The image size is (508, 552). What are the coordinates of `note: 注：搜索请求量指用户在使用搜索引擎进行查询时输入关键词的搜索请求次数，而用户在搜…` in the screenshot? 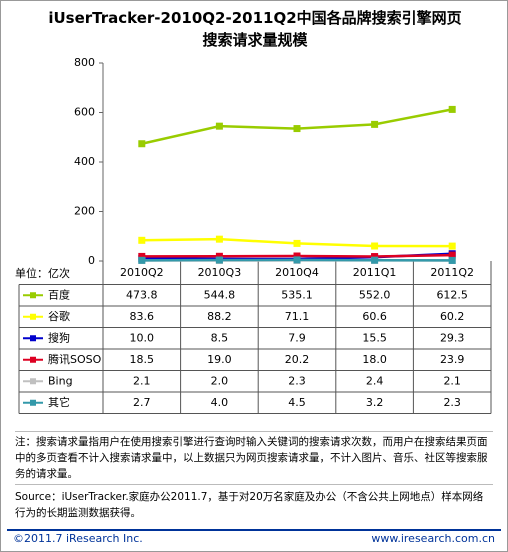 It's located at (254, 458).